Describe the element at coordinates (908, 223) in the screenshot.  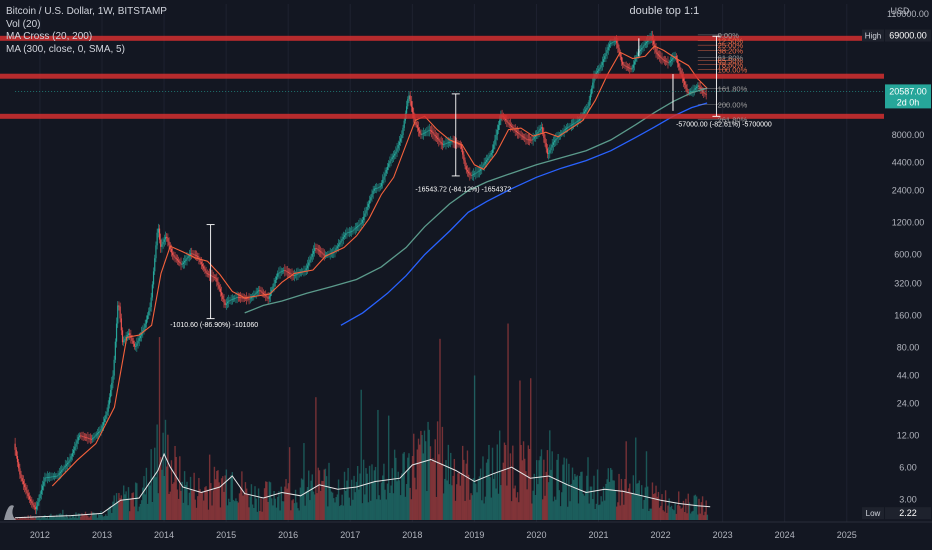
I see `y-tick-label: 1200.00` at that location.